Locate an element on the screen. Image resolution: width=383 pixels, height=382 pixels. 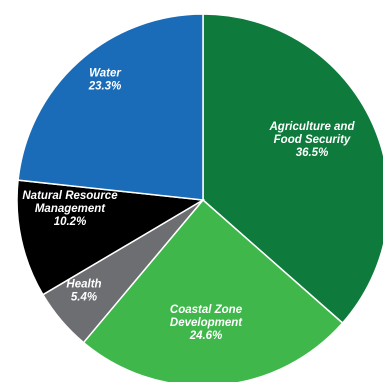
slice-category-label: Food Security is located at coordinates (312, 140).